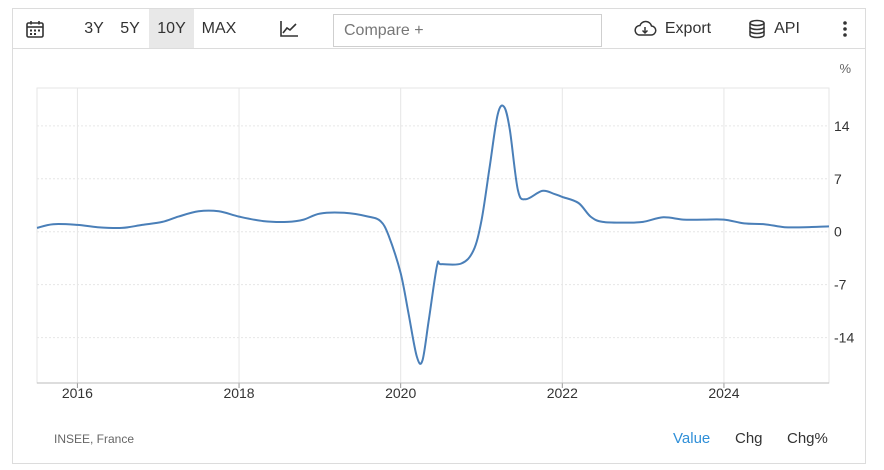  I want to click on calendar-icon-glyph, so click(35, 29).